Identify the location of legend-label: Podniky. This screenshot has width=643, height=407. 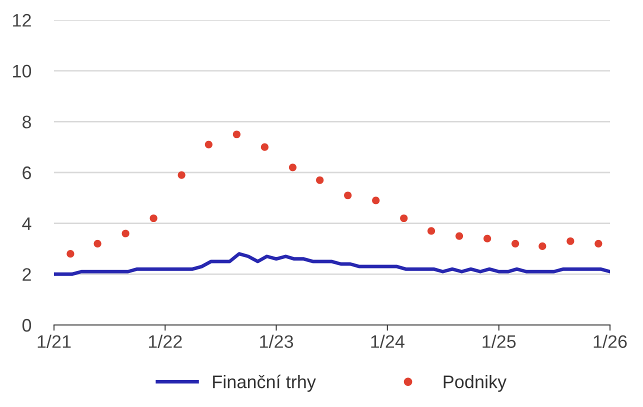
(475, 383).